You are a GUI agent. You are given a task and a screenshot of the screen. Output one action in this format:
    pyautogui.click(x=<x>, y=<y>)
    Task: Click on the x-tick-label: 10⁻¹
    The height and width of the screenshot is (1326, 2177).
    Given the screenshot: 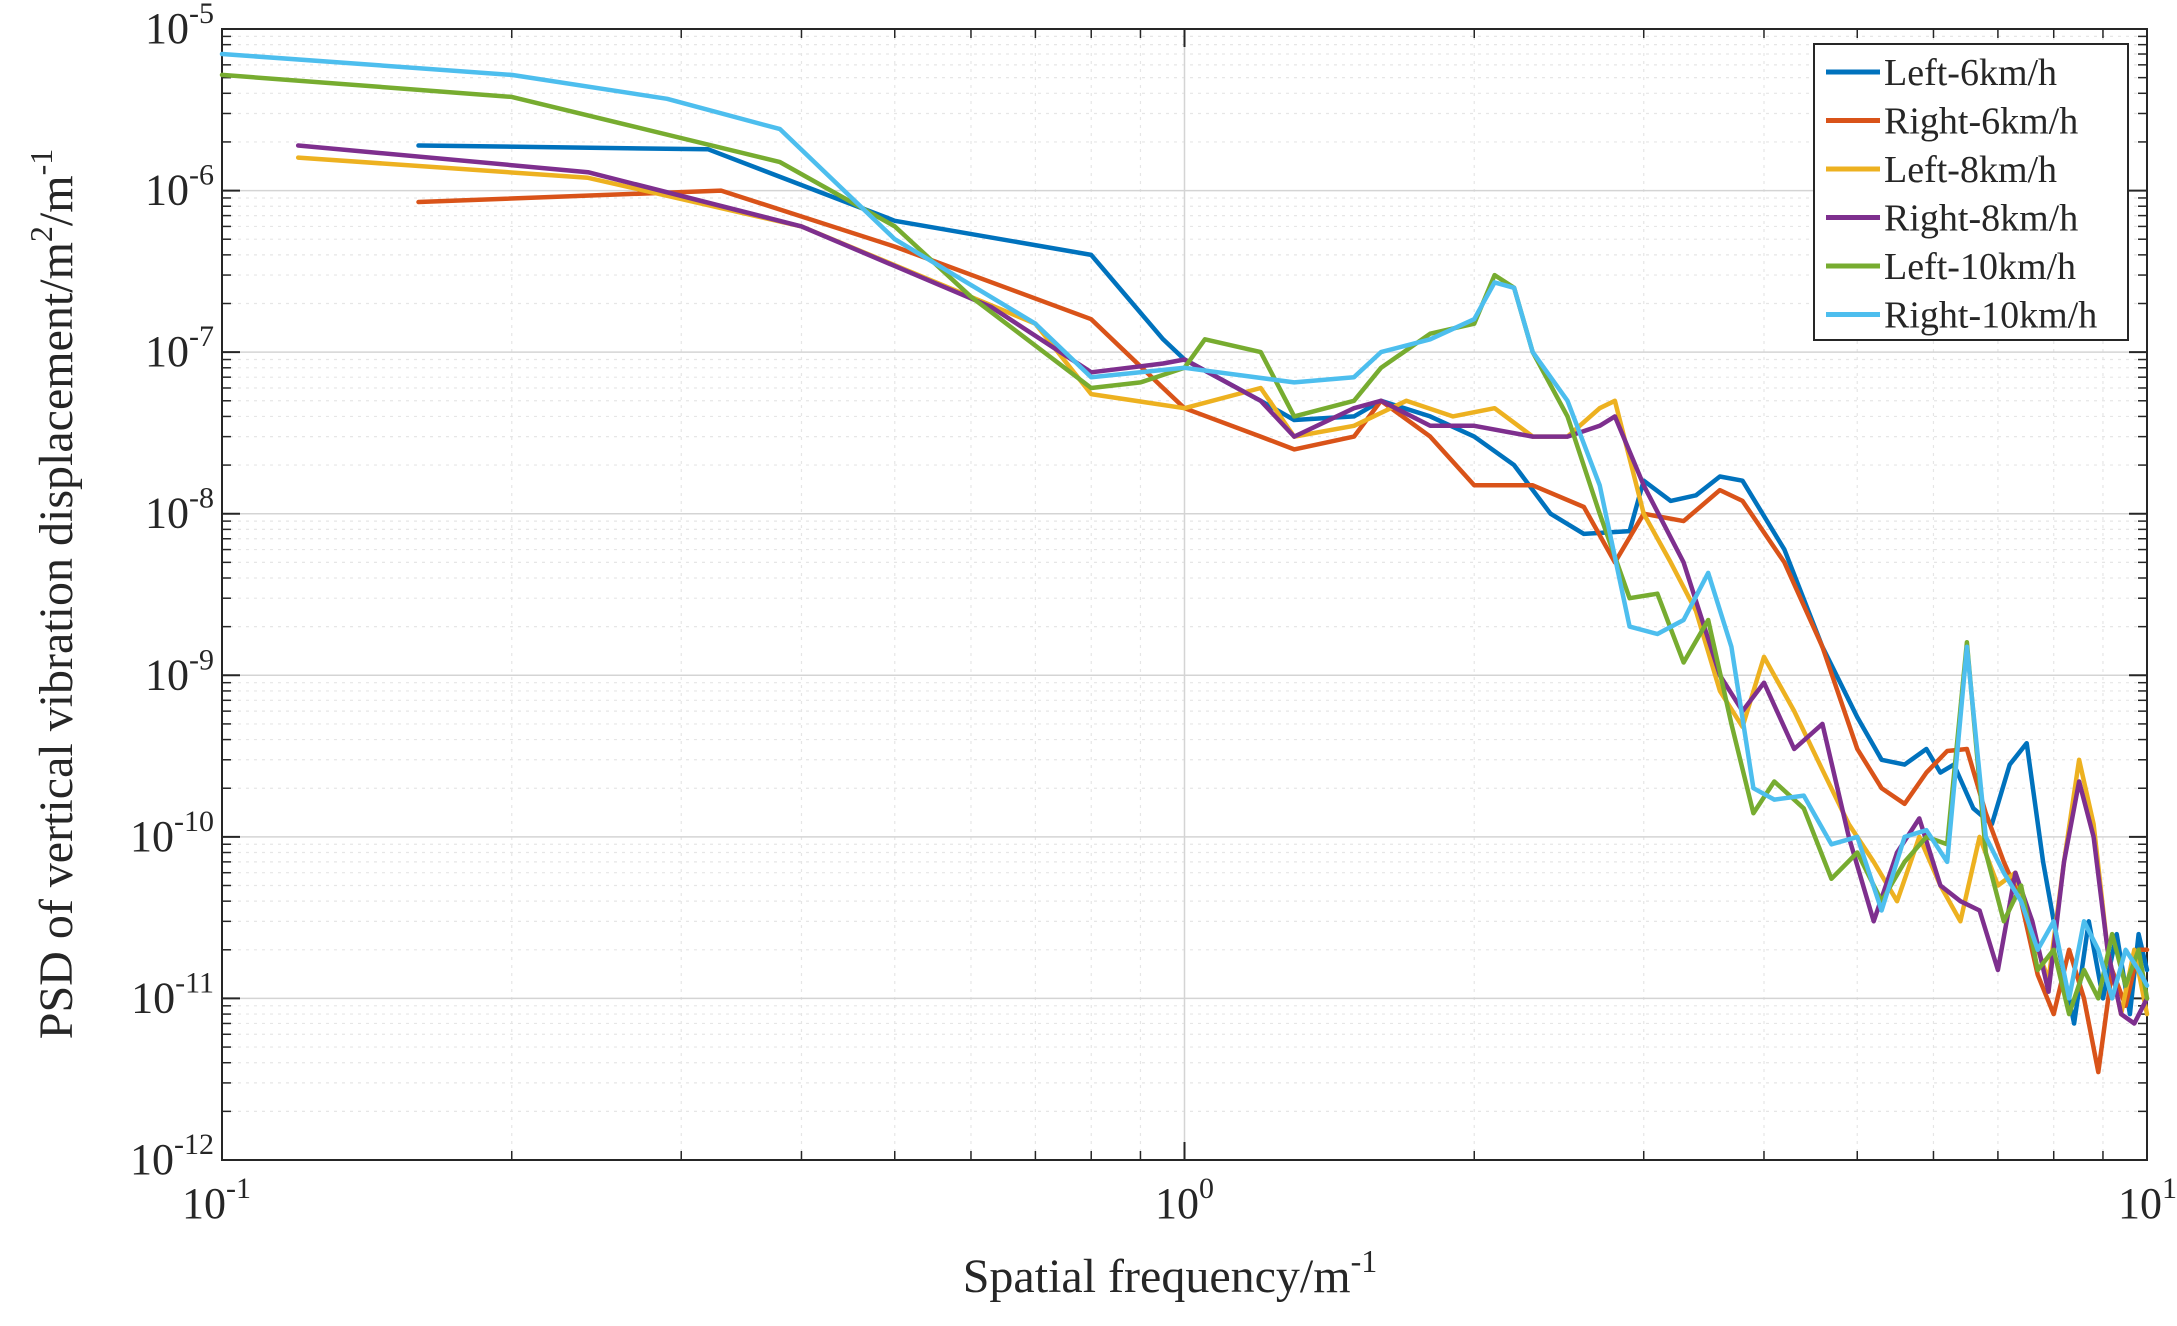 What is the action you would take?
    pyautogui.click(x=216, y=1200)
    